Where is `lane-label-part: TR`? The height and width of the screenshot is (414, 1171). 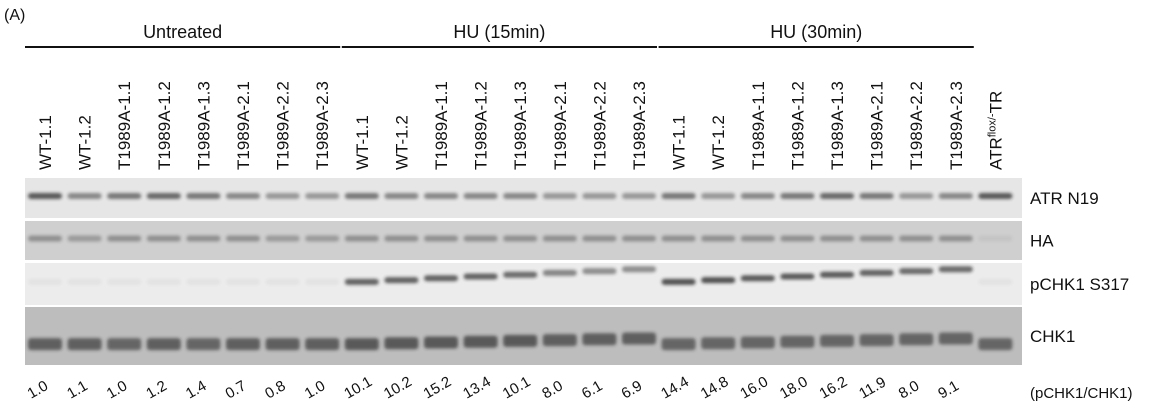 lane-label-part: TR is located at coordinates (995, 102).